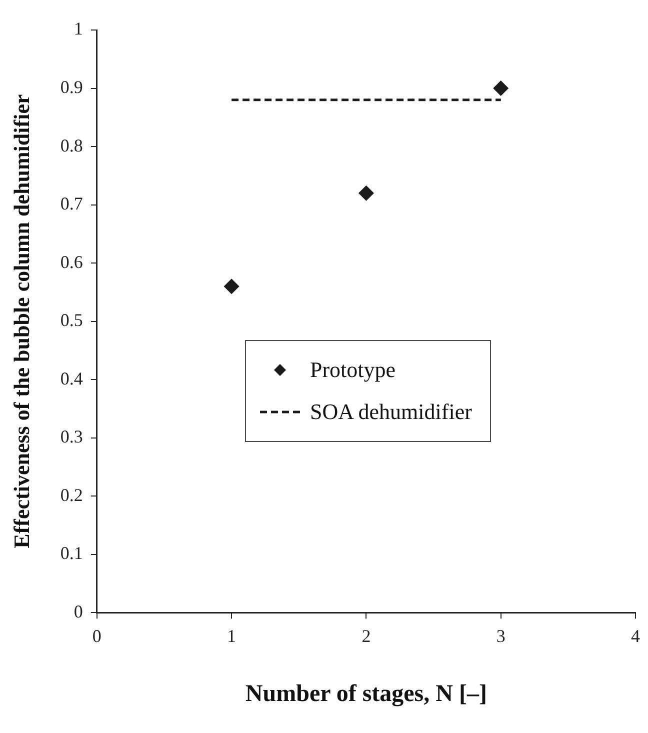 This screenshot has height=733, width=648. I want to click on y-tick-label: 0.8, so click(71, 145).